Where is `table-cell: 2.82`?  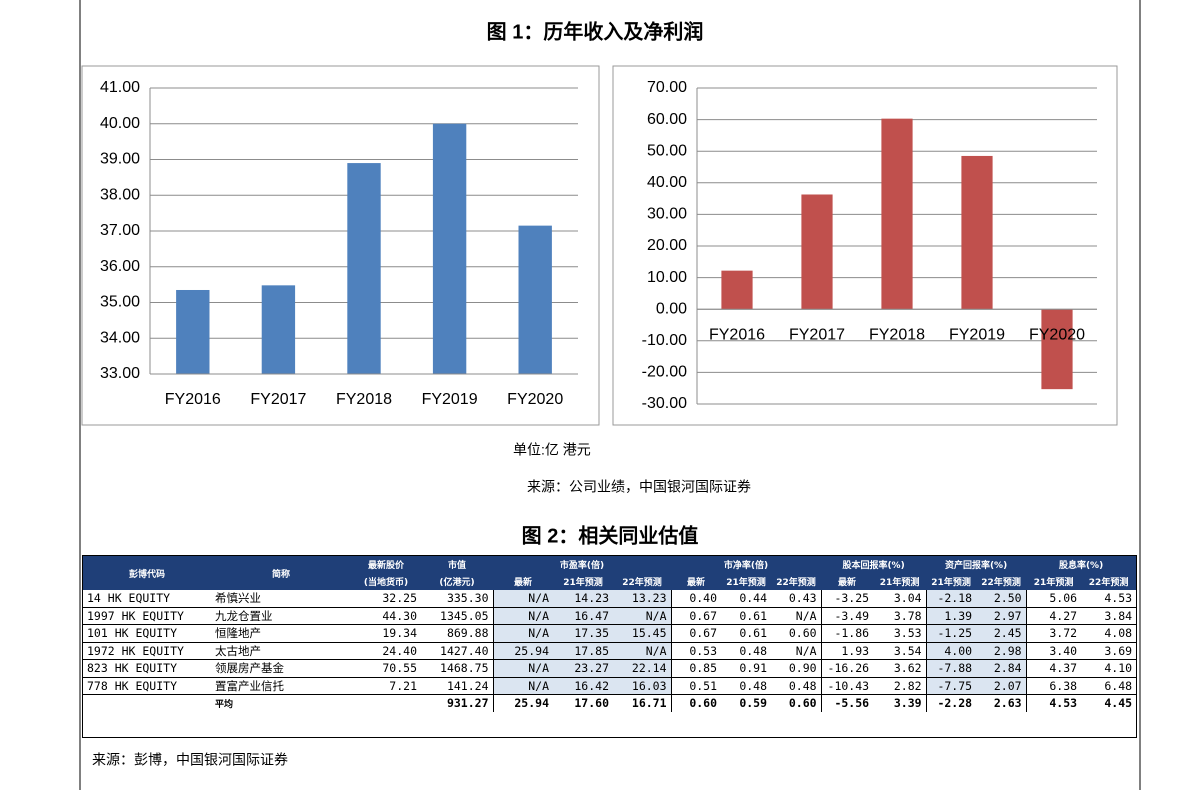 table-cell: 2.82 is located at coordinates (900, 686).